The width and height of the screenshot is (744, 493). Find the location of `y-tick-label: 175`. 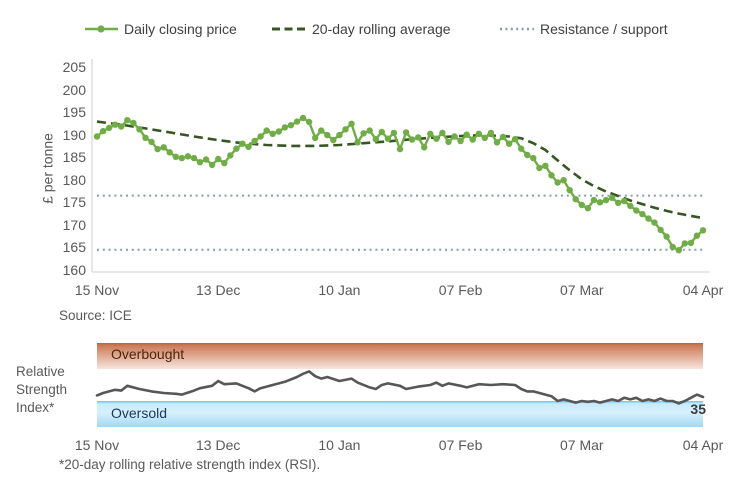

y-tick-label: 175 is located at coordinates (74, 202).